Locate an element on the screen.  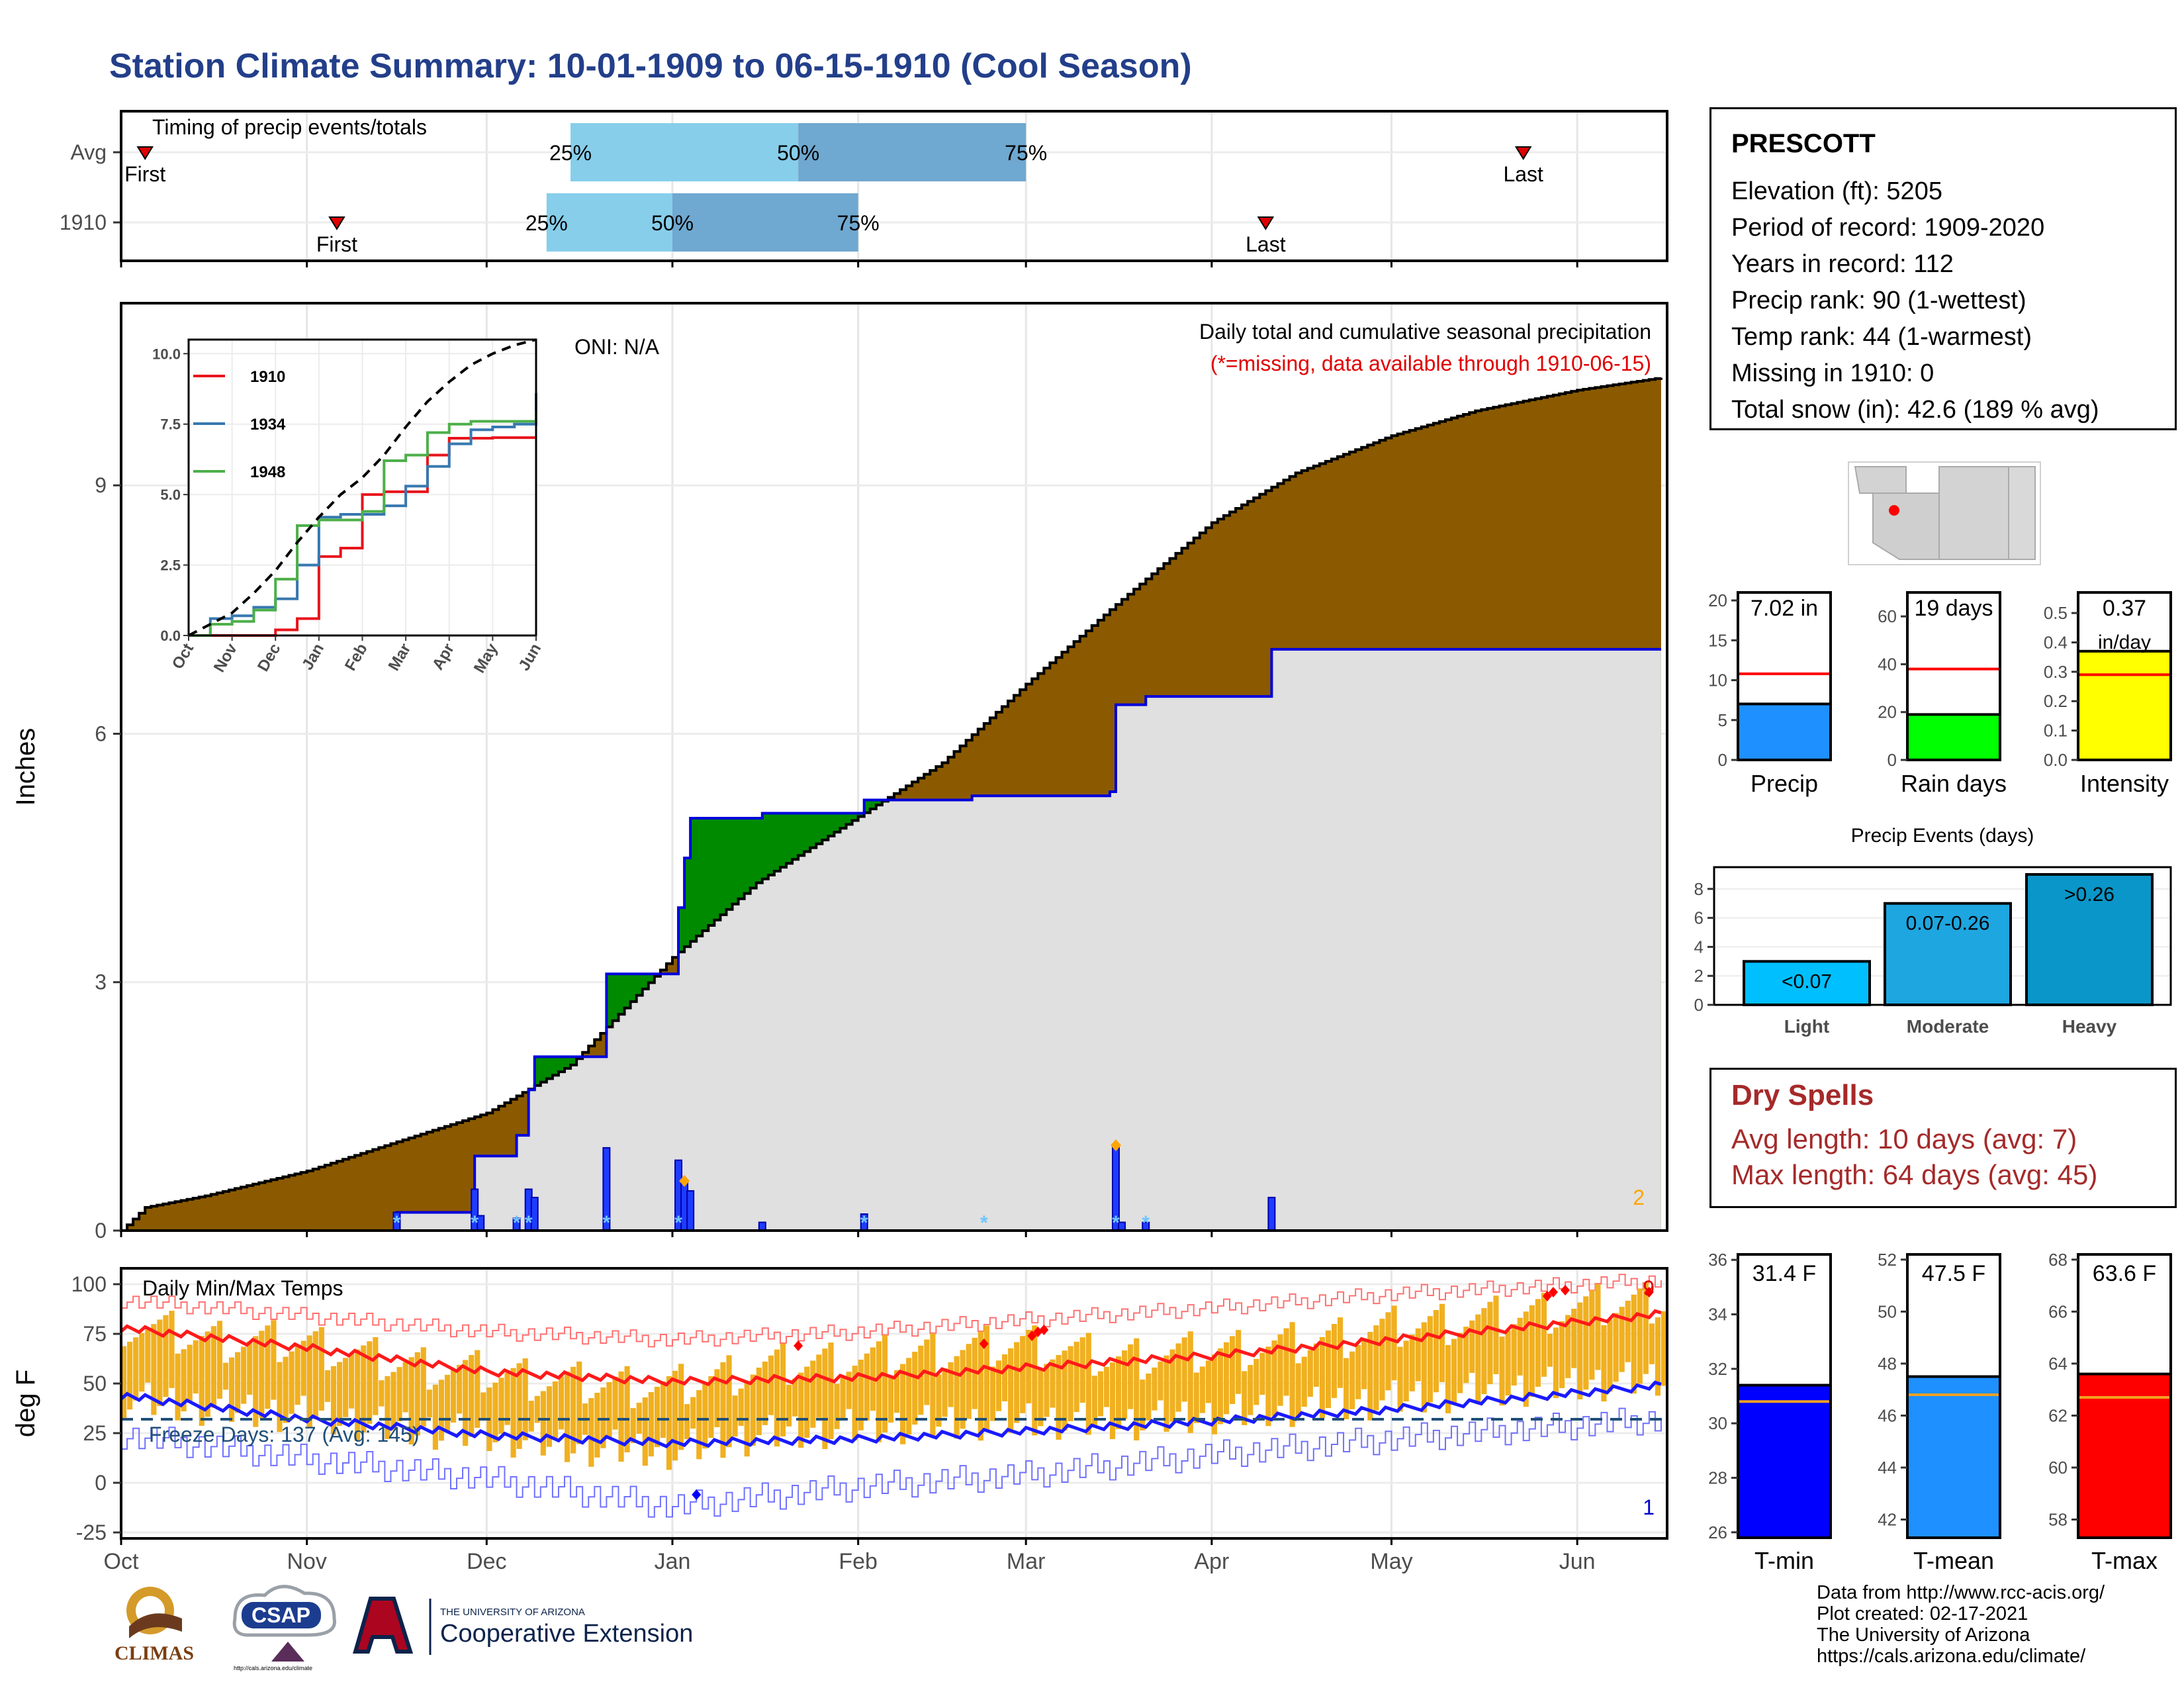
y-tick-label: 0 is located at coordinates (101, 1231).